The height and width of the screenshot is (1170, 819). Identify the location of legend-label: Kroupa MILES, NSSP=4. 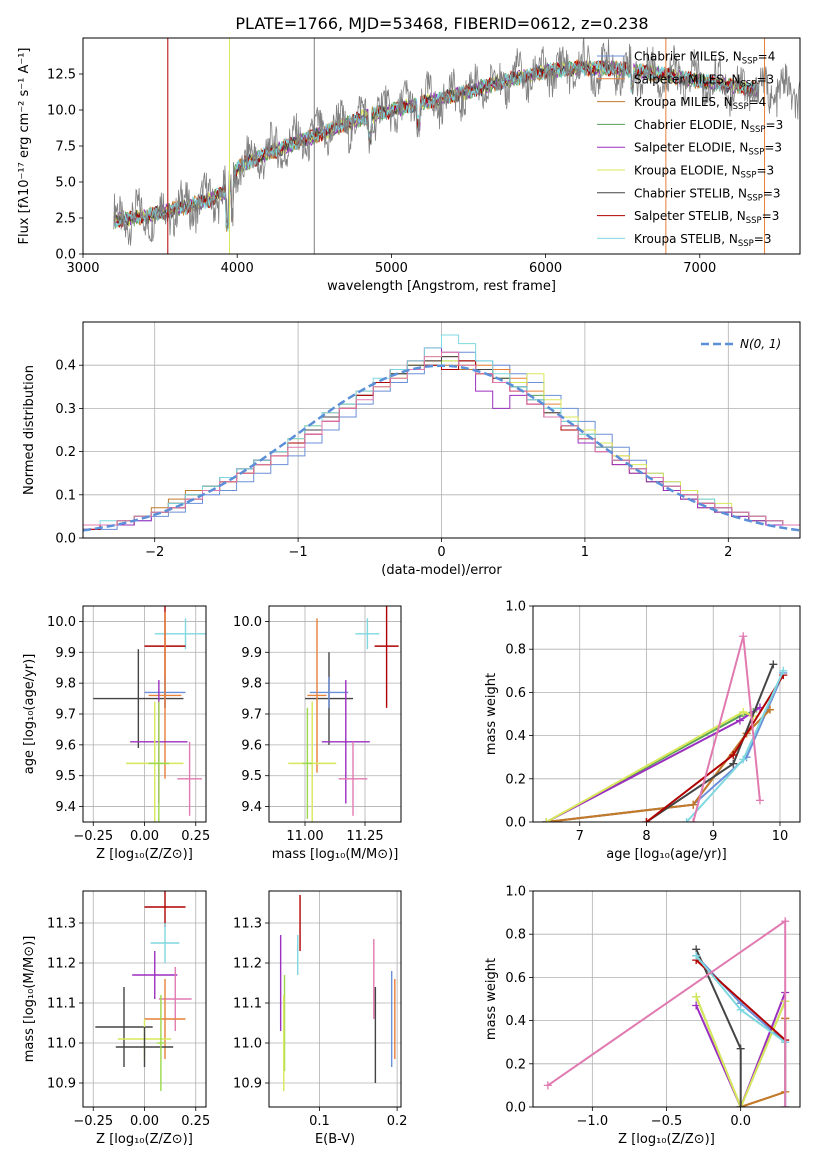
(700, 103).